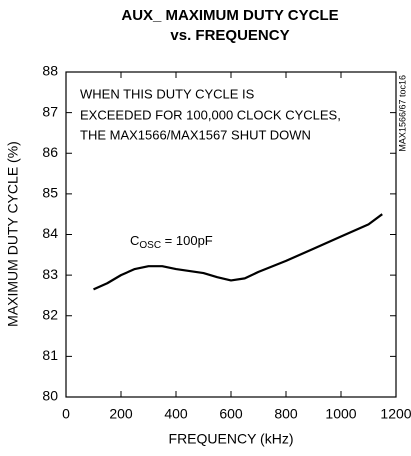 Image resolution: width=411 pixels, height=456 pixels. I want to click on y-tick-label: 86, so click(50, 152).